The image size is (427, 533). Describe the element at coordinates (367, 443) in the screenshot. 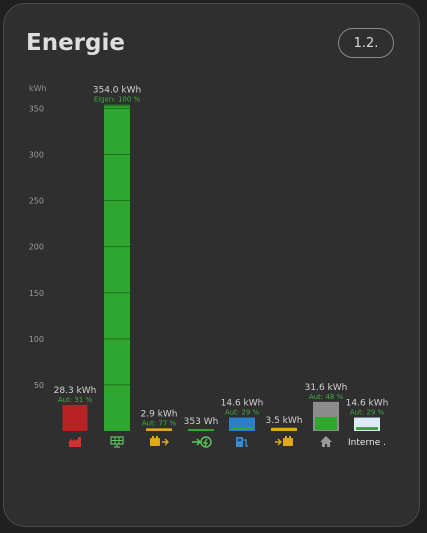

I see `category-label-internal: Interne .` at that location.